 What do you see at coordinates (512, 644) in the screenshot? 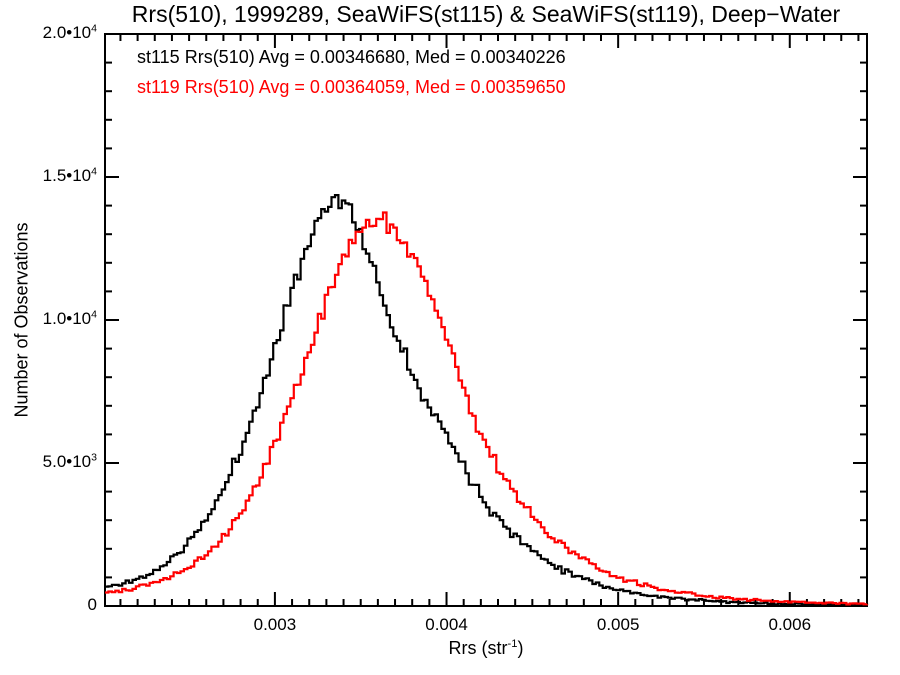
I see `x-axis-label-sup: -1` at bounding box center [512, 644].